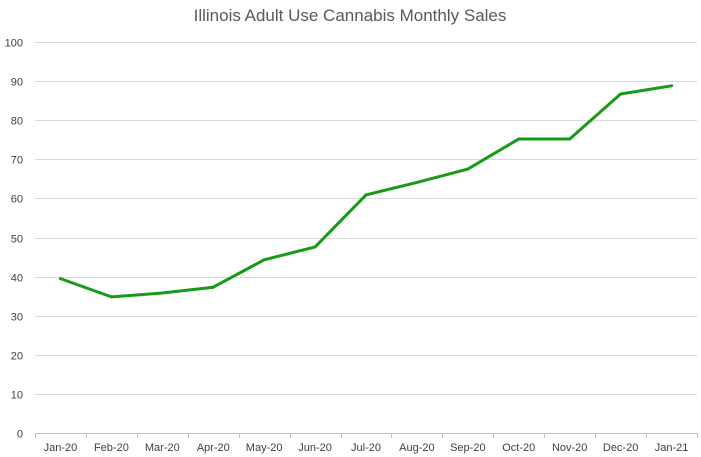 The height and width of the screenshot is (457, 701). What do you see at coordinates (569, 448) in the screenshot?
I see `x-tick-label: Nov-20` at bounding box center [569, 448].